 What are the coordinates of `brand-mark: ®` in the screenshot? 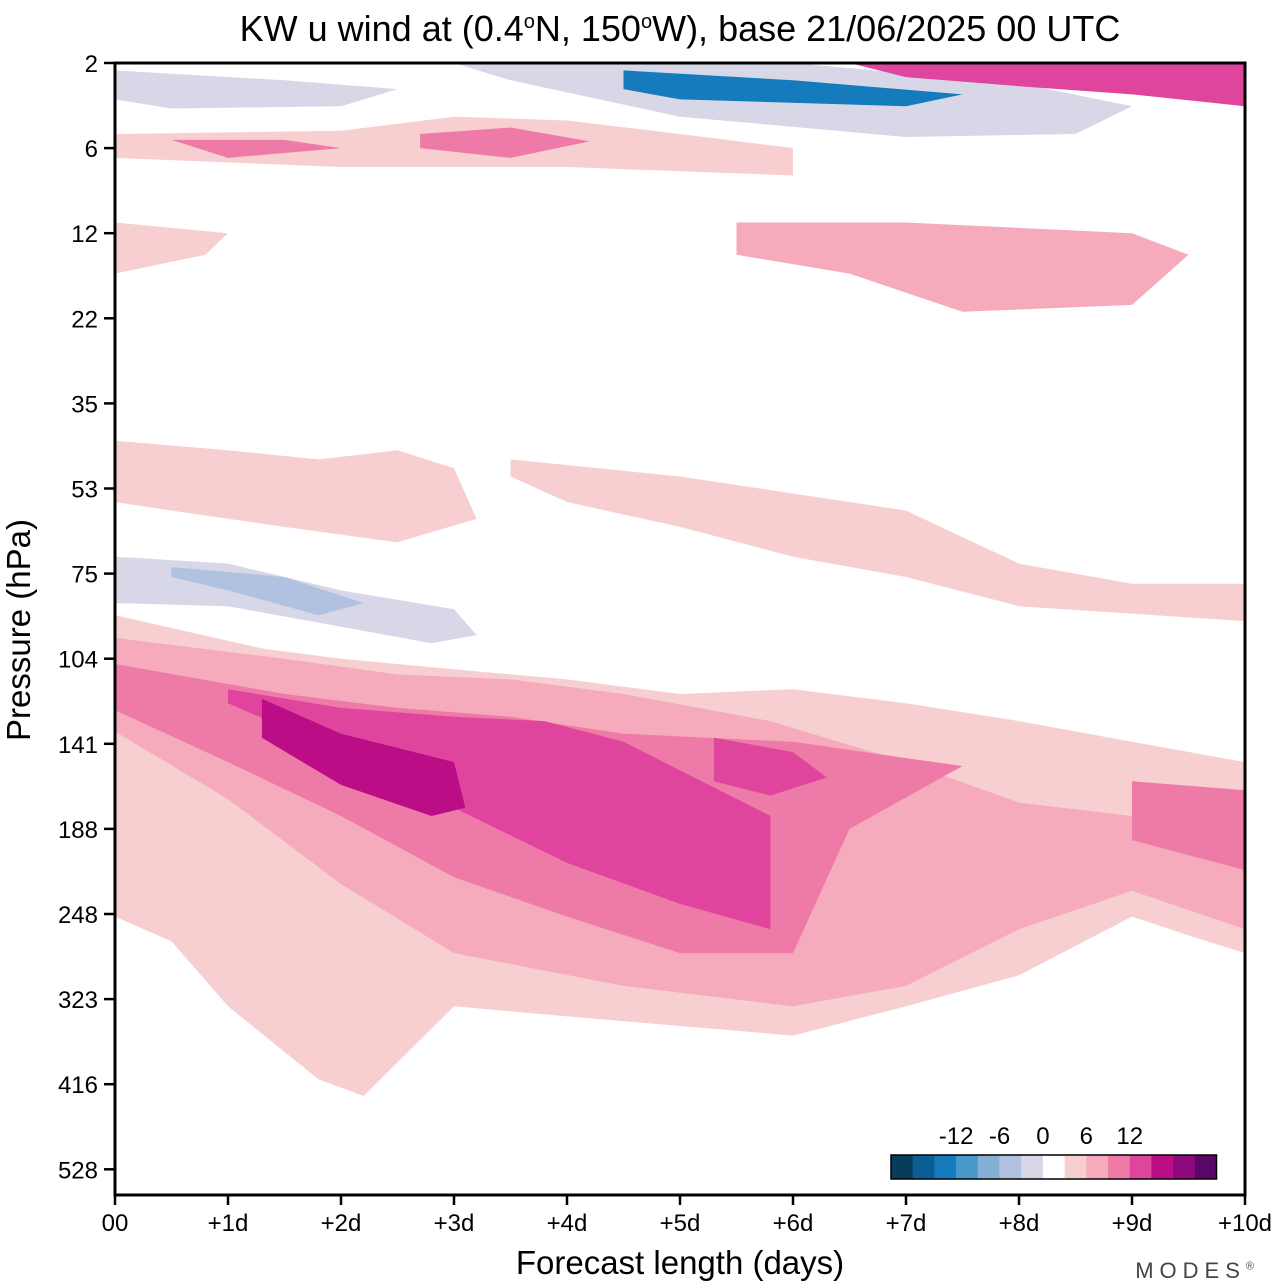 It's located at (1249, 1266).